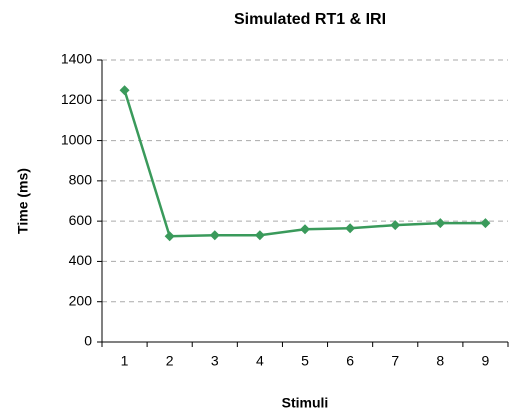 Image resolution: width=527 pixels, height=414 pixels. I want to click on x-tick-label: 9, so click(486, 361).